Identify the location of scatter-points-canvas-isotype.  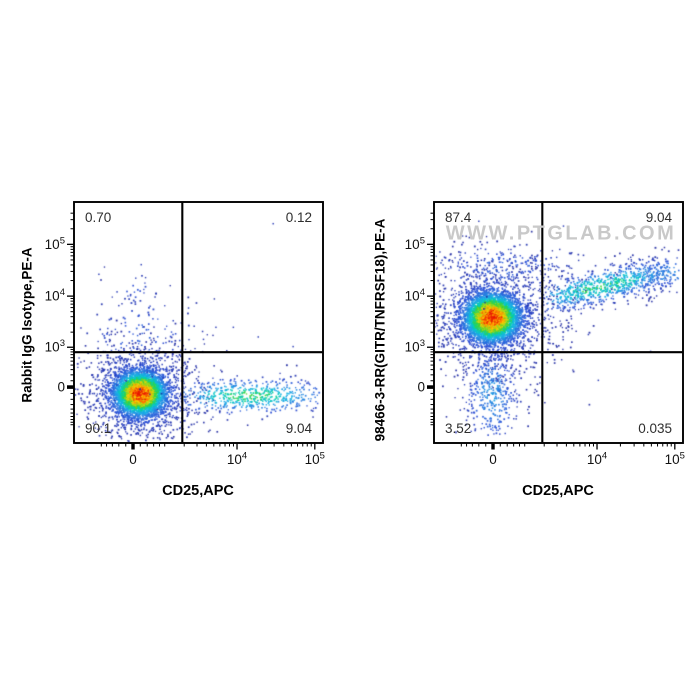
(198, 322).